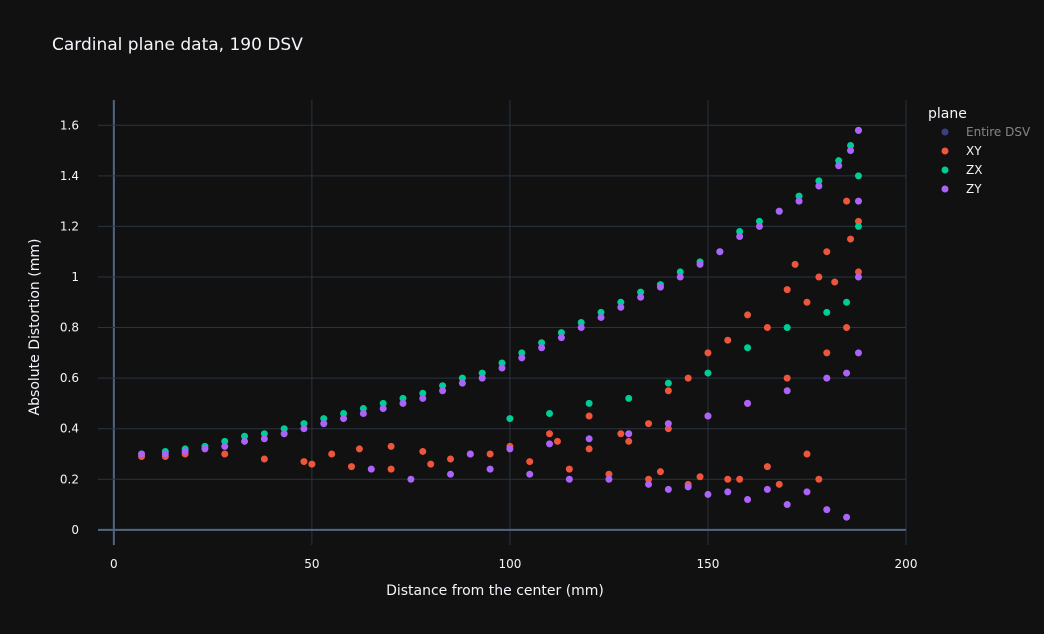 The image size is (1044, 634). I want to click on y-tick-label: 1.6, so click(69, 125).